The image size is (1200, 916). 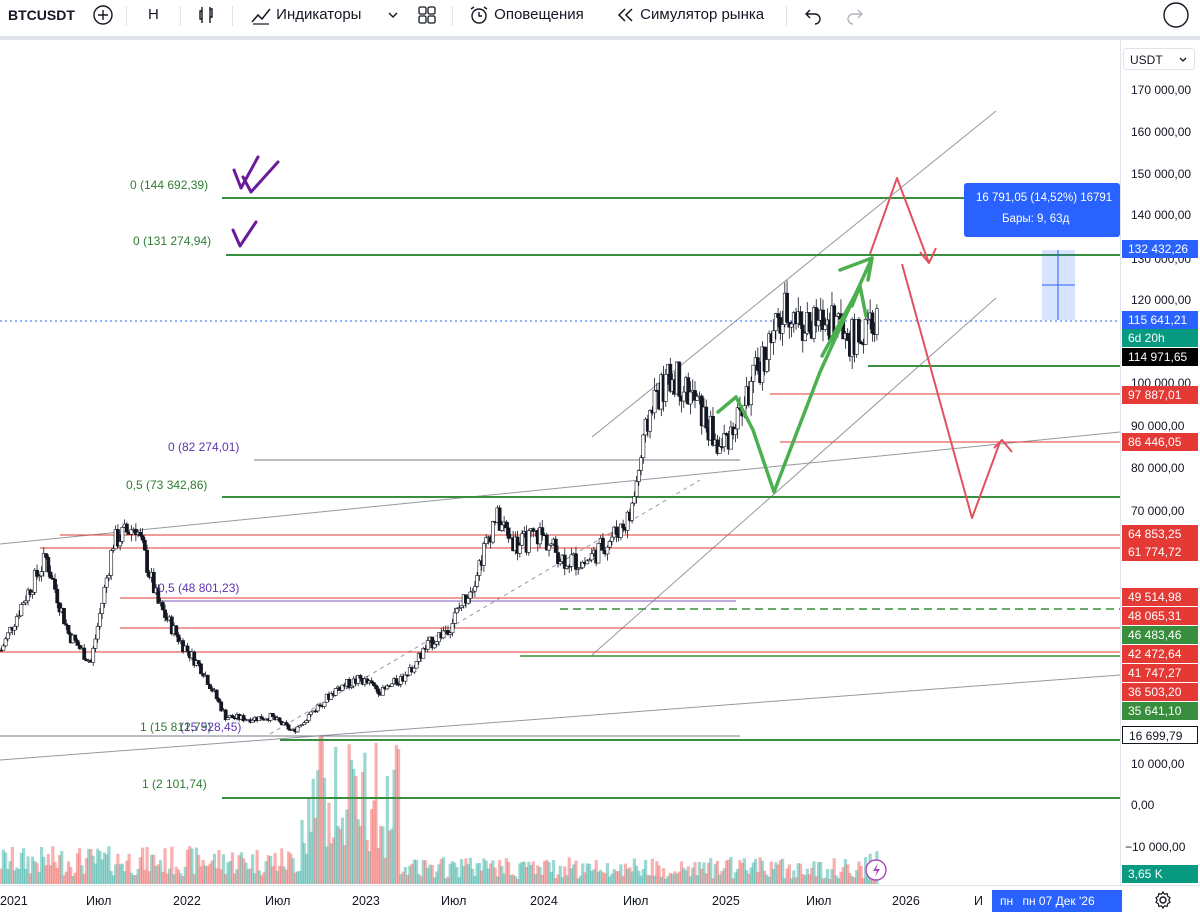 What do you see at coordinates (1160, 616) in the screenshot?
I see `price-tag-48065: 48 065,31` at bounding box center [1160, 616].